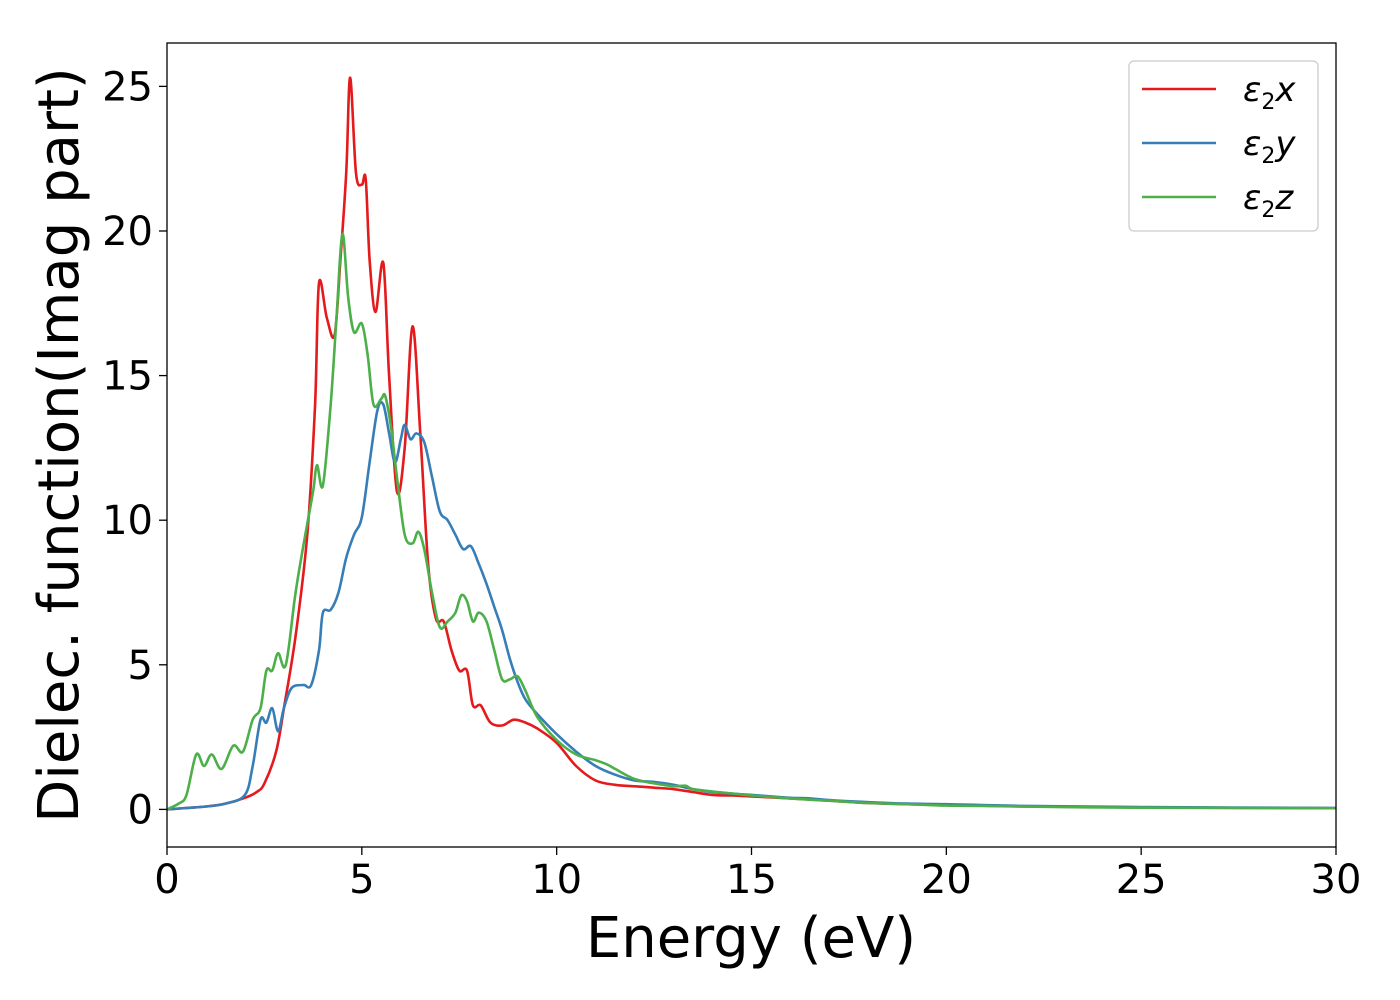  Describe the element at coordinates (59, 445) in the screenshot. I see `y-axis-label: Dielec. function(Imag part)` at that location.